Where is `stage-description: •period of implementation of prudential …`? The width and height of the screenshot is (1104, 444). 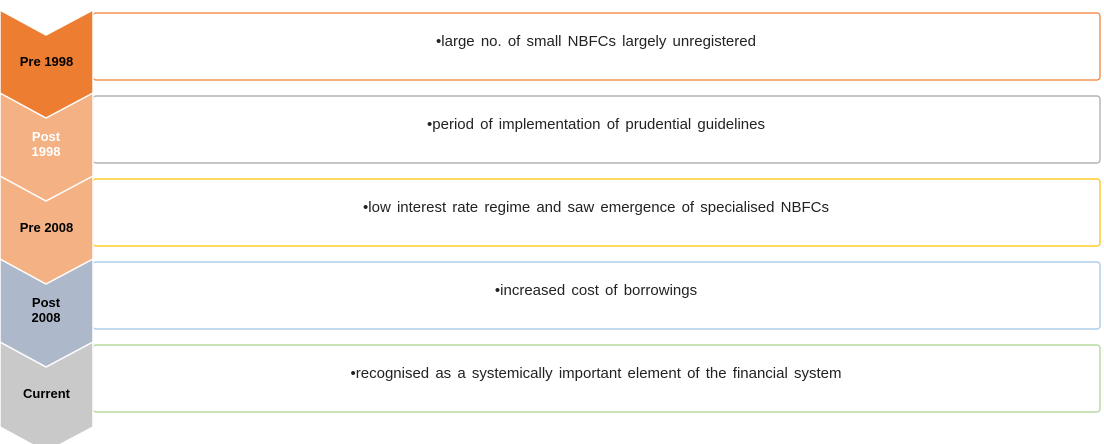
stage-description: •period of implementation of prudential … is located at coordinates (596, 124).